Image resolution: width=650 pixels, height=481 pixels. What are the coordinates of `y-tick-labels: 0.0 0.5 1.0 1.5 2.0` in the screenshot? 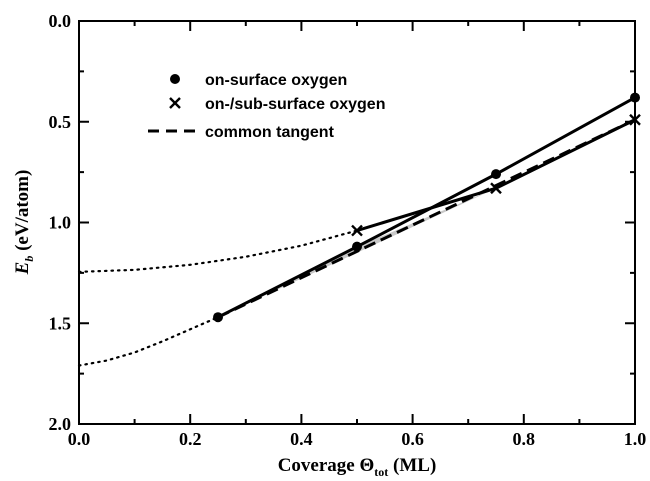 It's located at (60, 222).